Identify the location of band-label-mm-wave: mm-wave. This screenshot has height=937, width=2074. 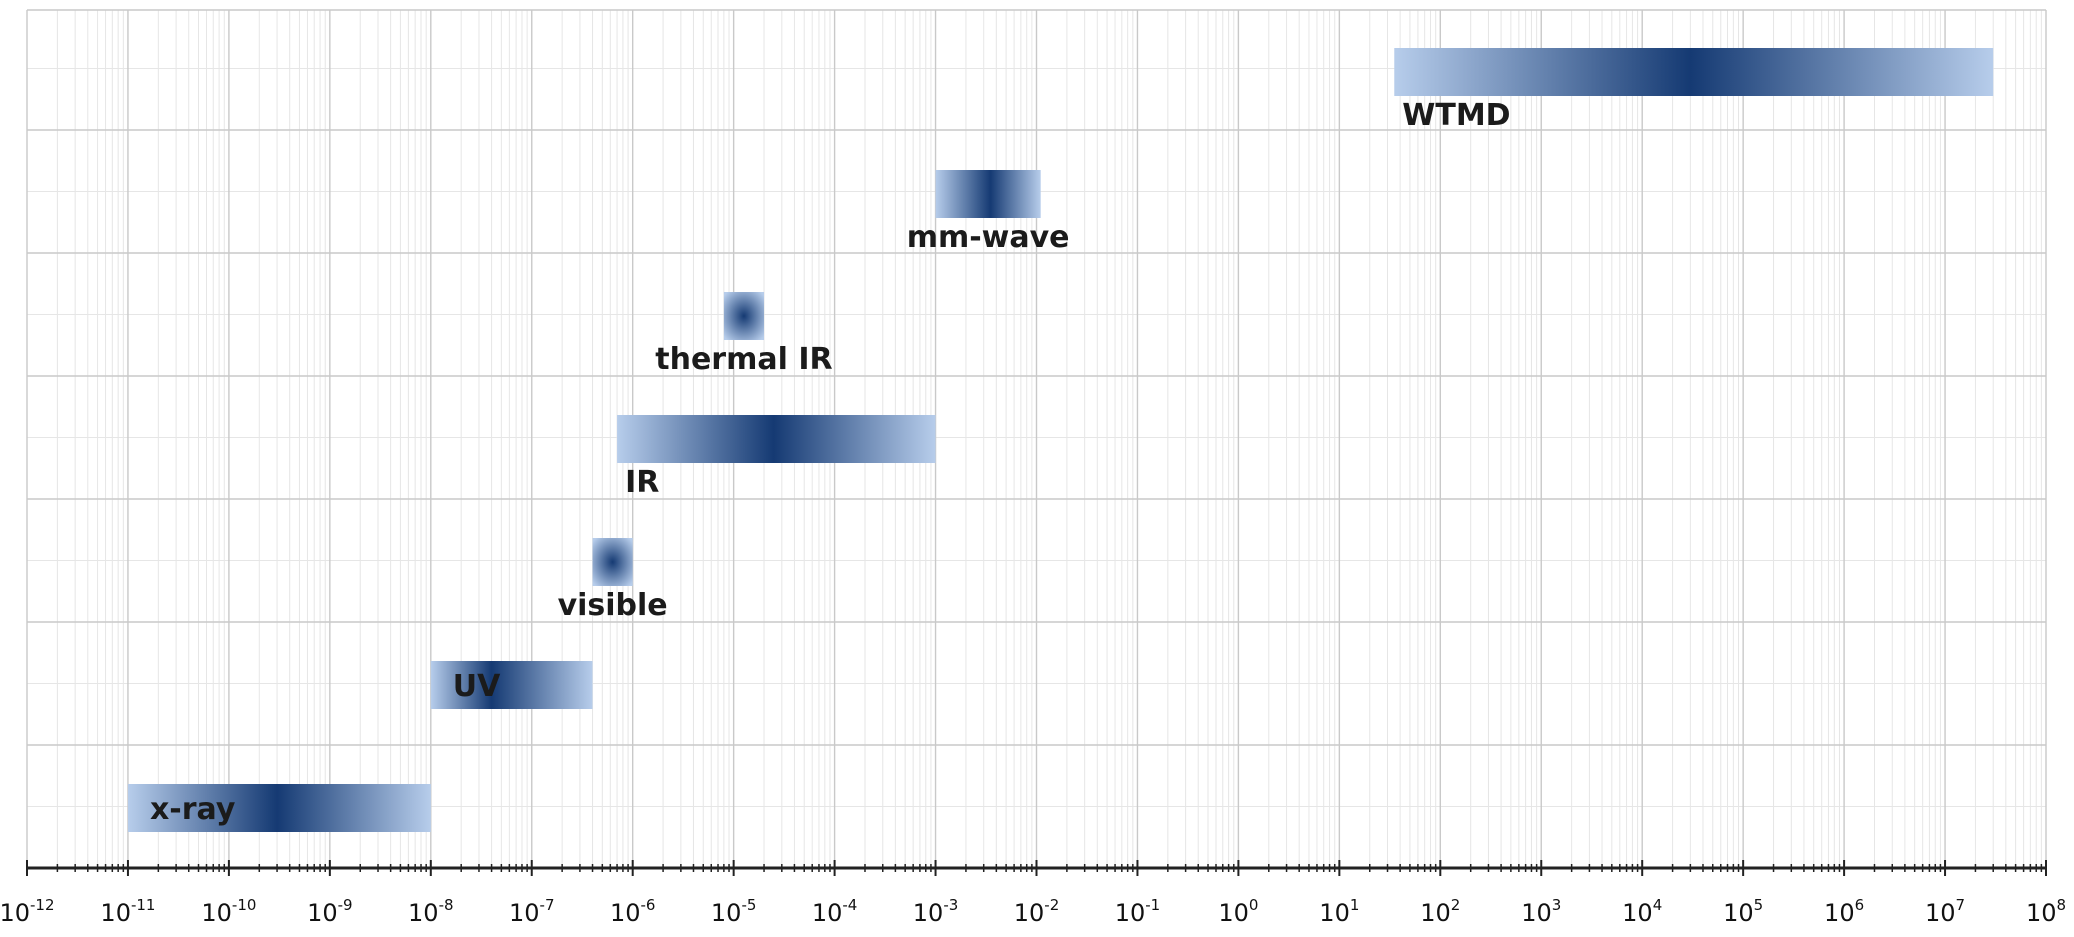
(988, 237).